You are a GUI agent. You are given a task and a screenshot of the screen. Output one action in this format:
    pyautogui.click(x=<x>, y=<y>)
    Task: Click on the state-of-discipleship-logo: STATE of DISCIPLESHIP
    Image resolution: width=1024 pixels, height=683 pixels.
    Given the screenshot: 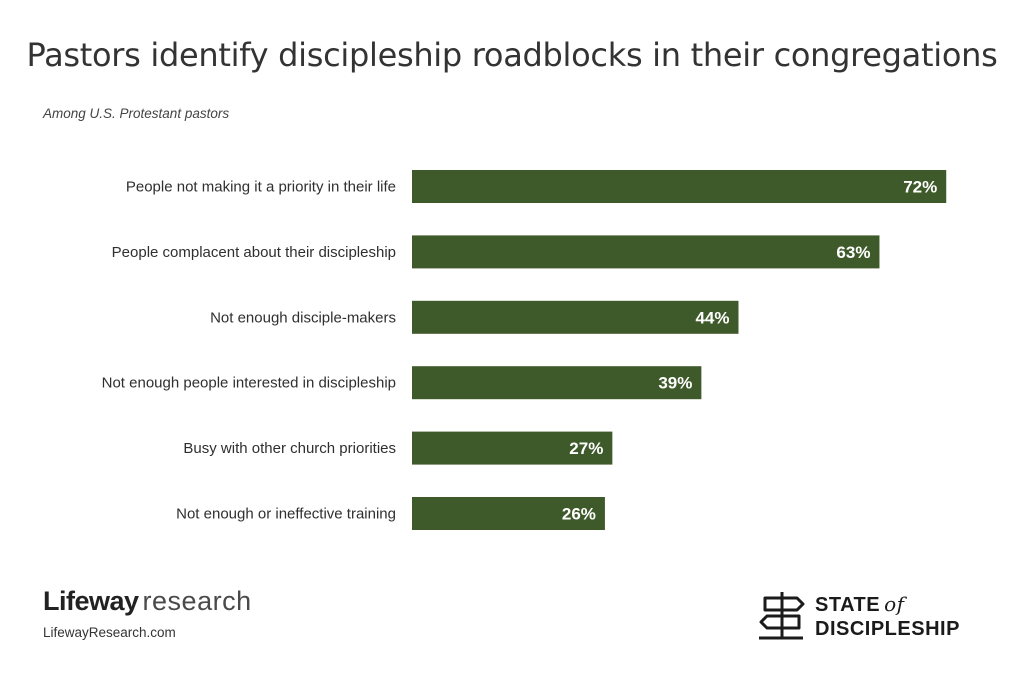 What is the action you would take?
    pyautogui.click(x=872, y=615)
    